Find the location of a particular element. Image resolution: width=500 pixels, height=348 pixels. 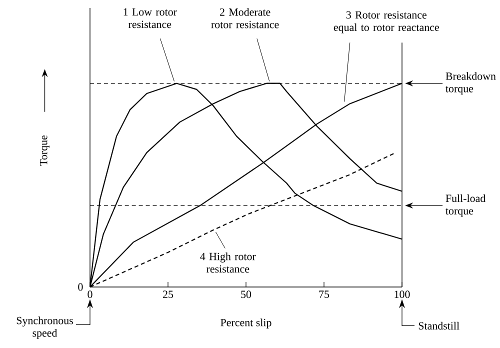

text: 3 Rotor resistance equal to rotor reactance is located at coordinates (386, 22).